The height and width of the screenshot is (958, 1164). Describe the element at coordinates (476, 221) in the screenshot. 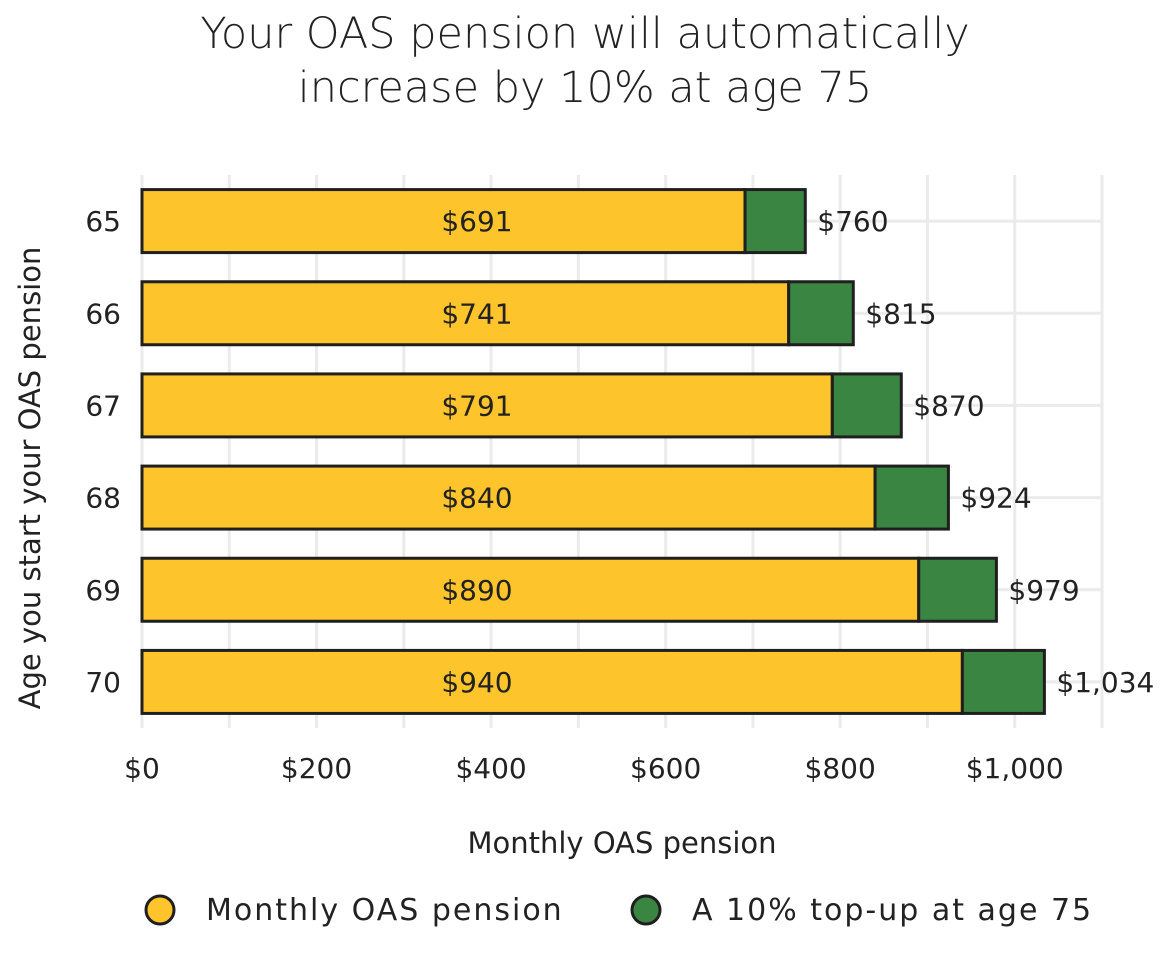

I see `bar-value-label: $691` at that location.